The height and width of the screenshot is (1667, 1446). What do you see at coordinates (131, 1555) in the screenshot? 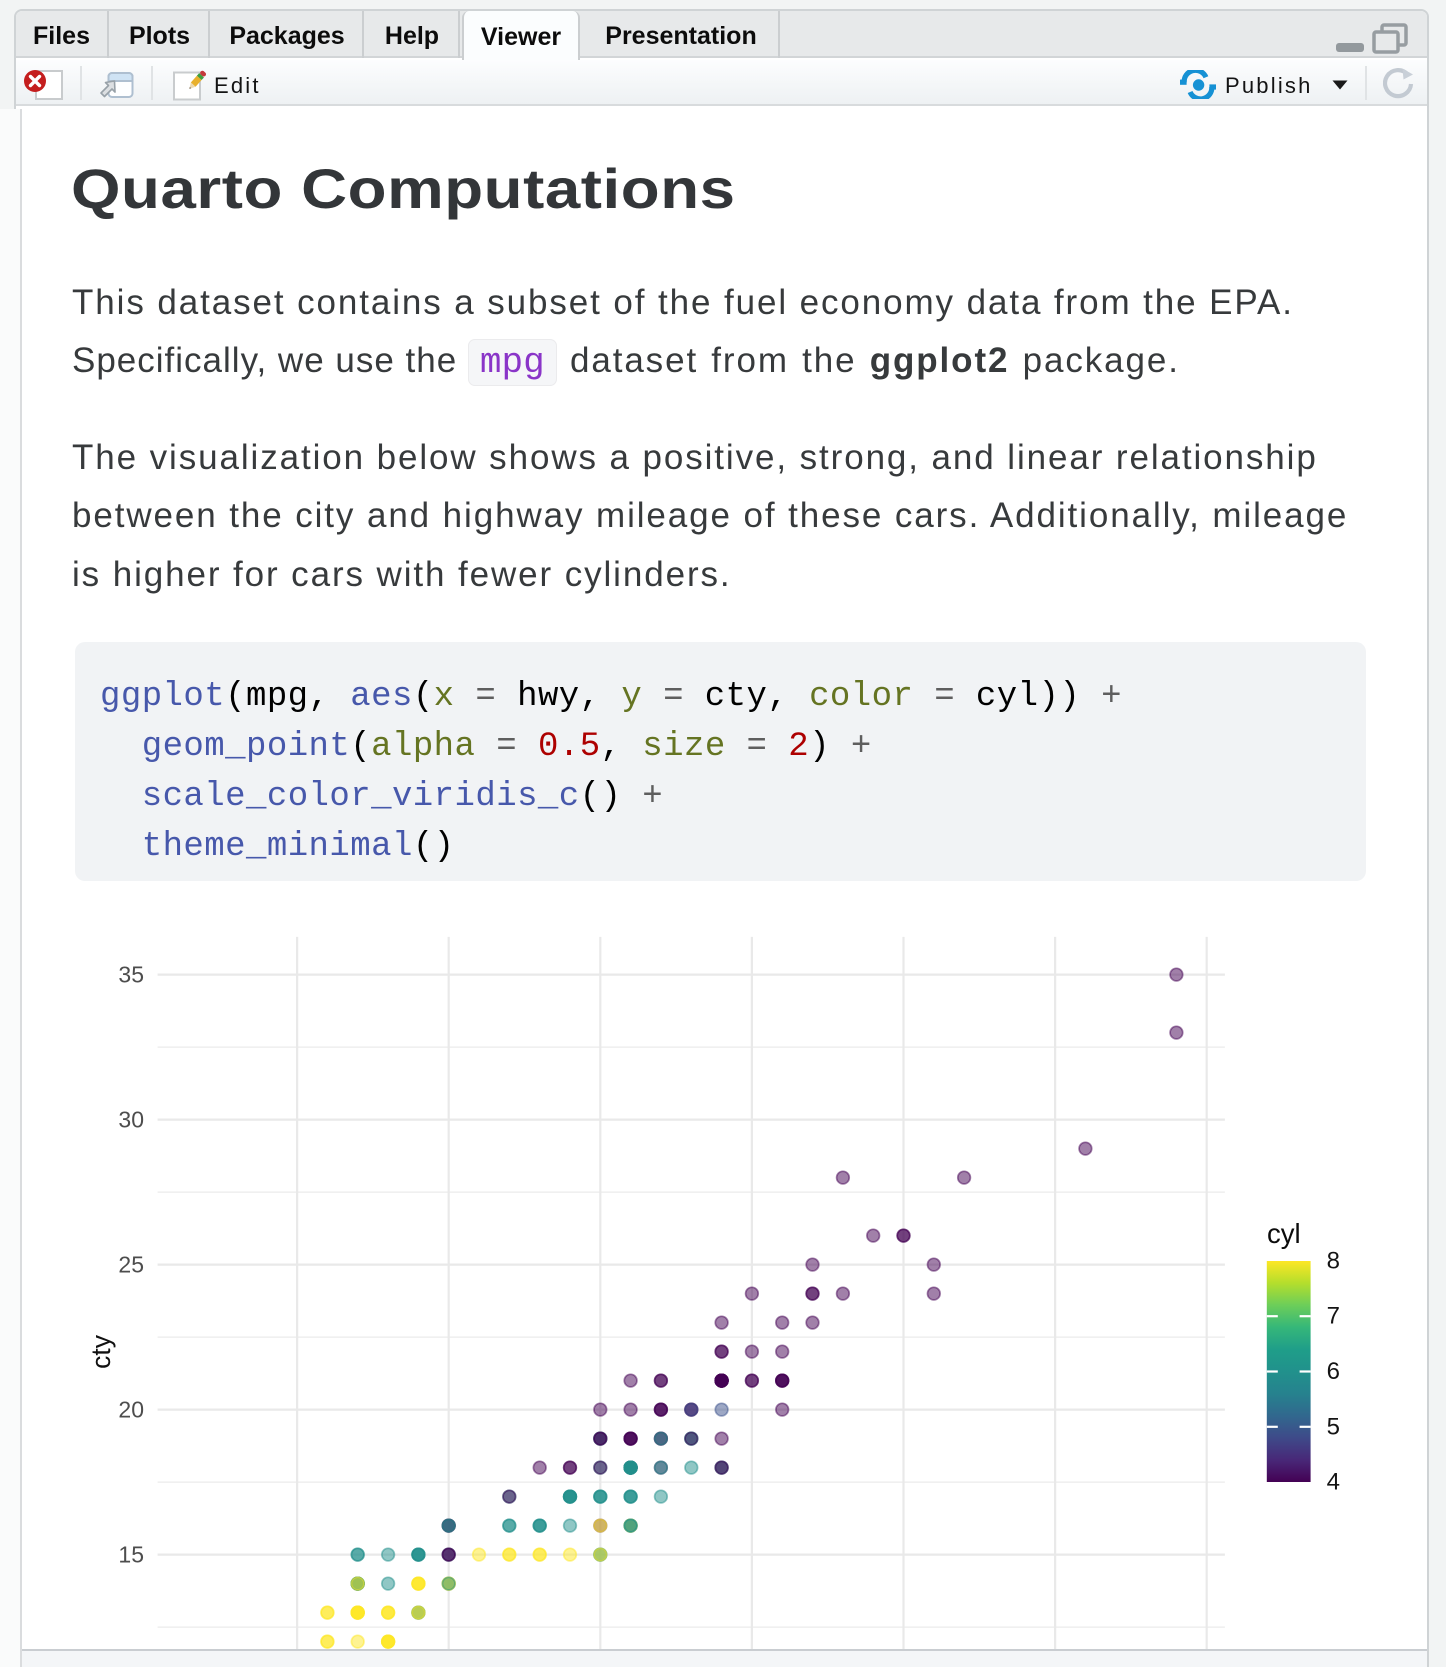
I see `svg-text: 15` at bounding box center [131, 1555].